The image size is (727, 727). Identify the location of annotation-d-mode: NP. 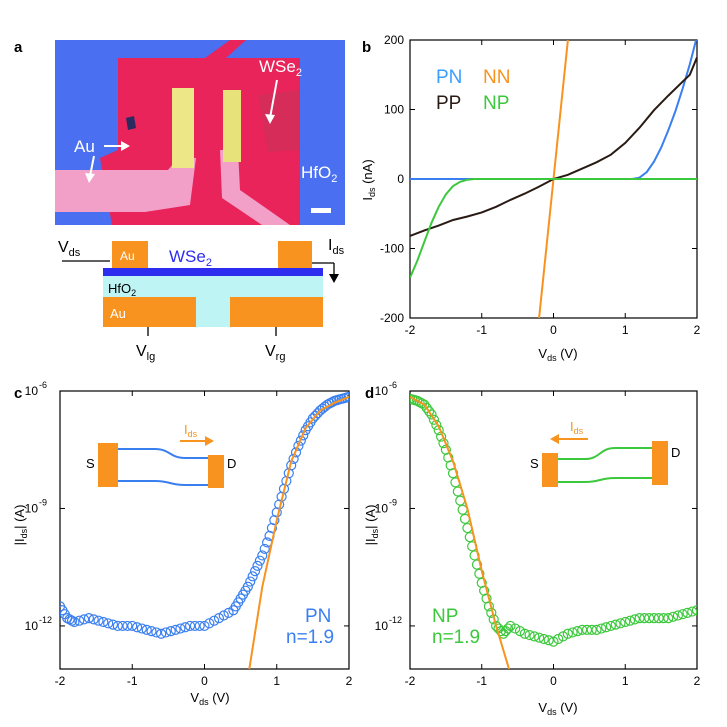
(445, 616).